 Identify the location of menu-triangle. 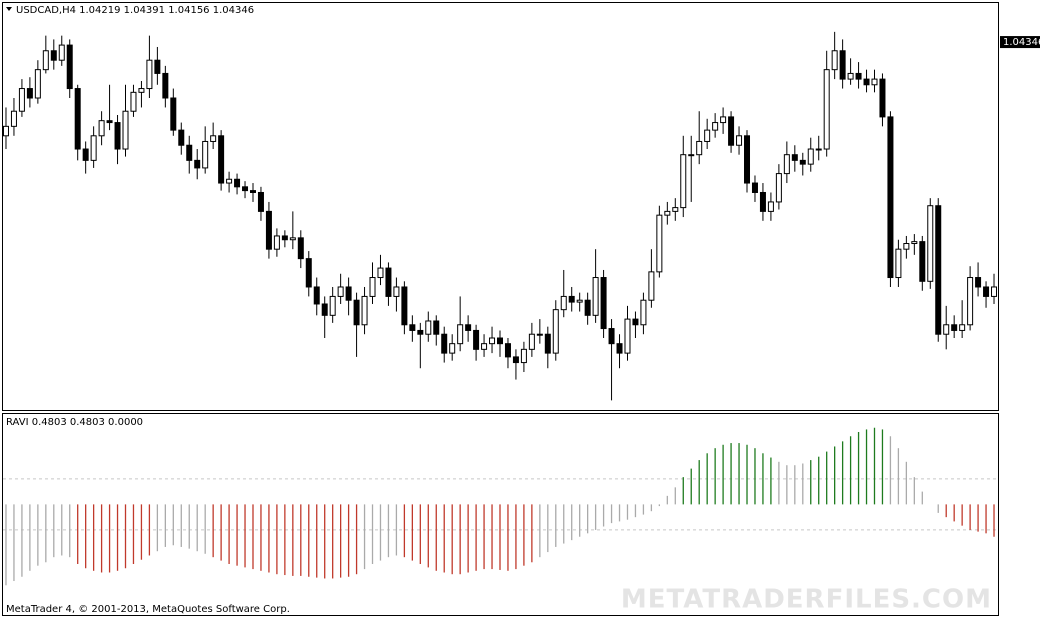
(9, 9).